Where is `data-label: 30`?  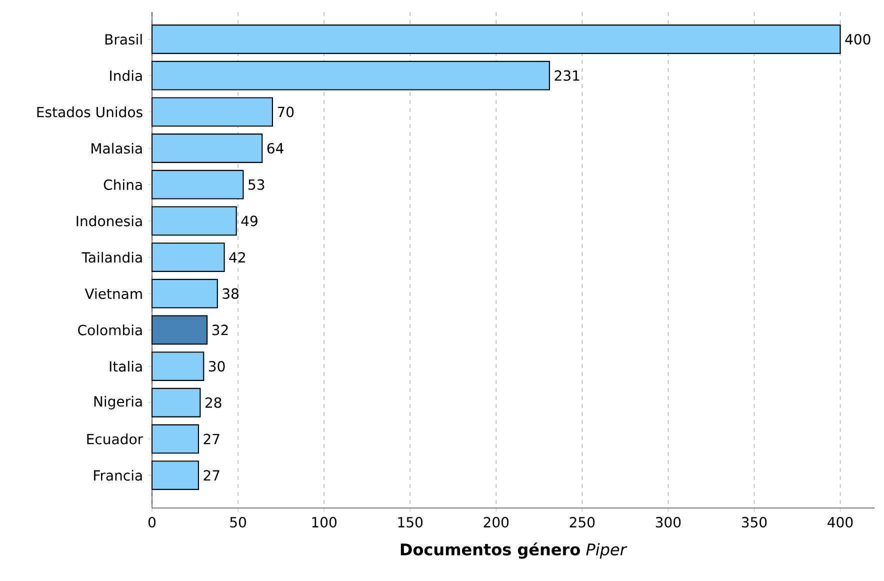 data-label: 30 is located at coordinates (216, 366).